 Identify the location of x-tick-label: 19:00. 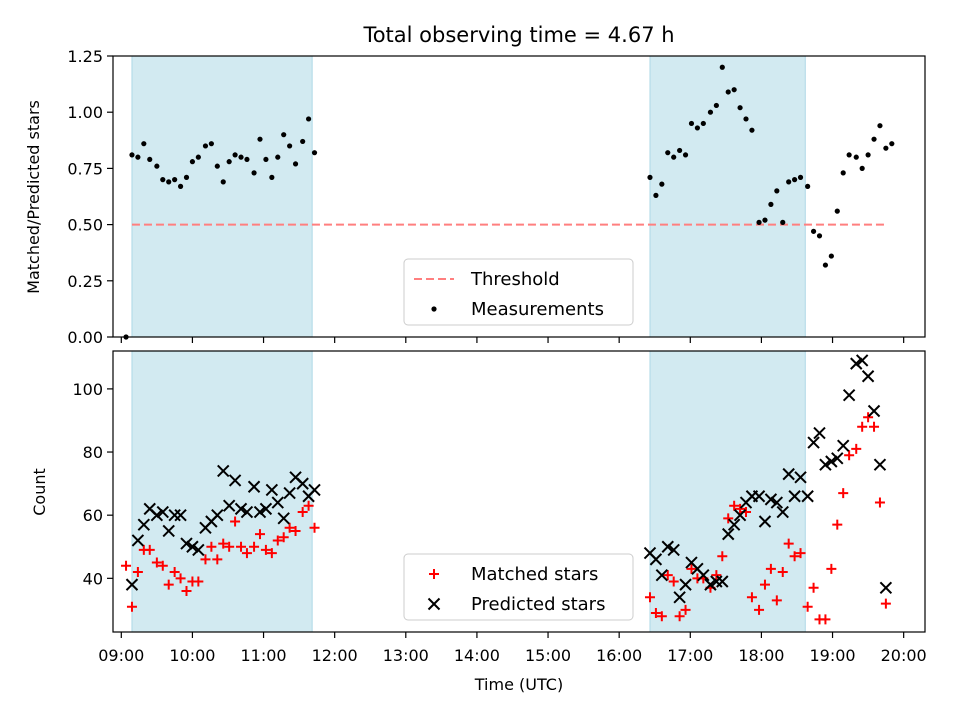
(832, 655).